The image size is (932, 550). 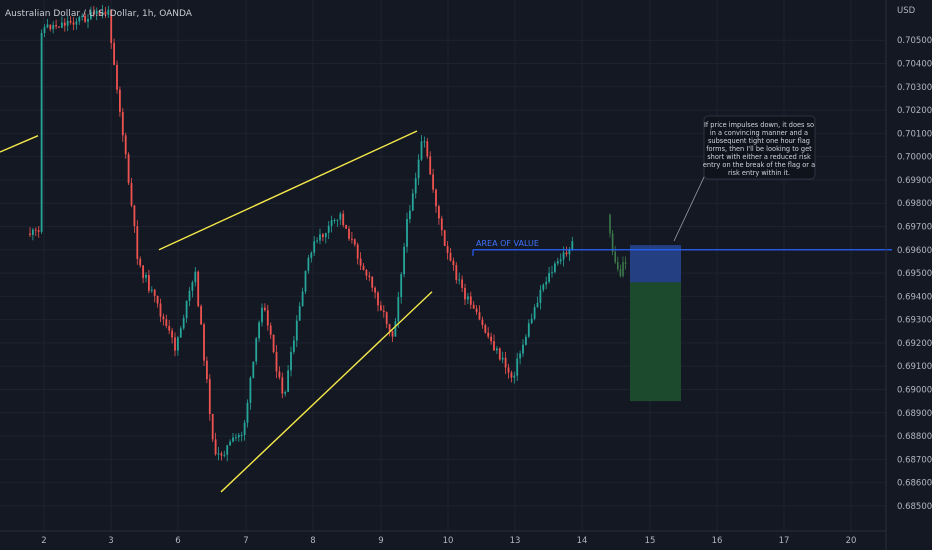 What do you see at coordinates (914, 437) in the screenshot?
I see `y-tick-label: 0.68800` at bounding box center [914, 437].